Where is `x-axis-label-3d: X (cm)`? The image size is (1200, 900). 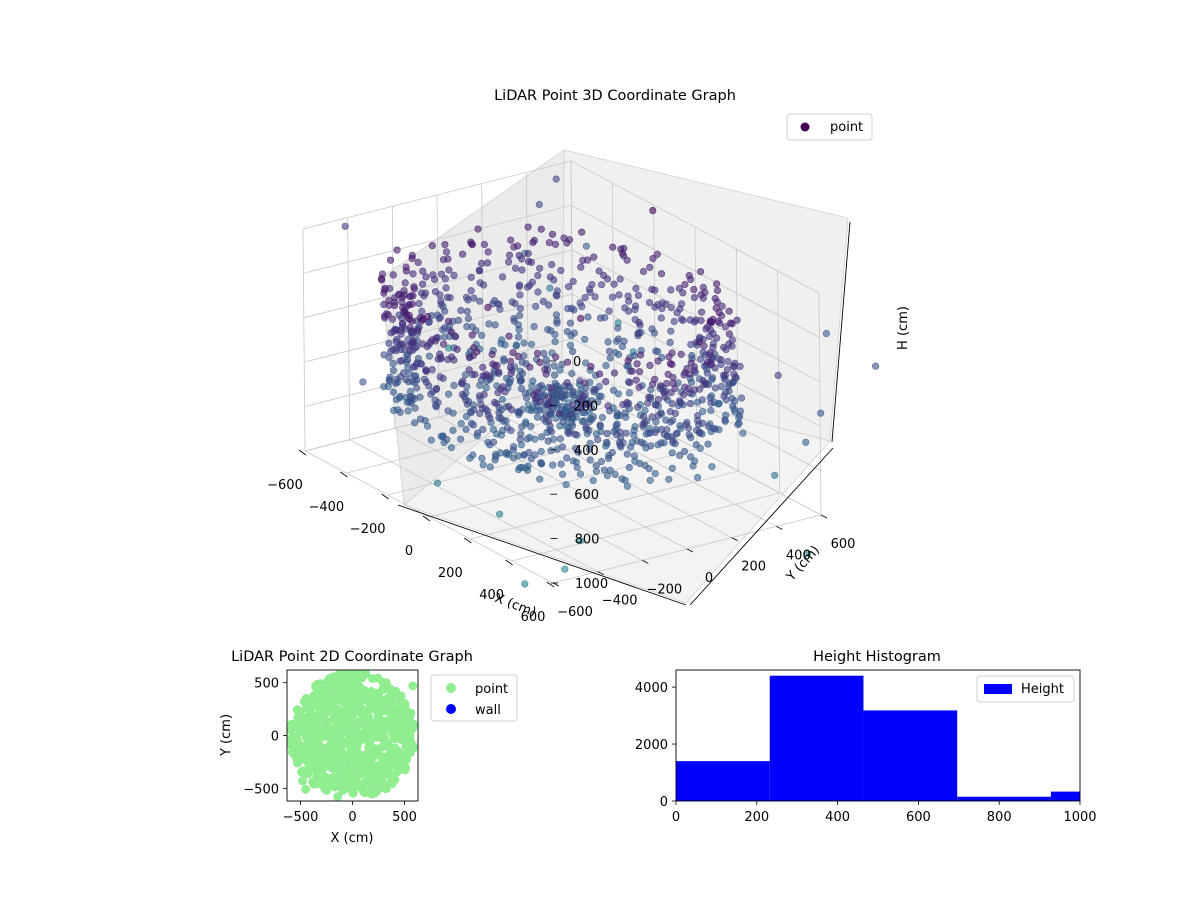
x-axis-label-3d: X (cm) is located at coordinates (515, 605).